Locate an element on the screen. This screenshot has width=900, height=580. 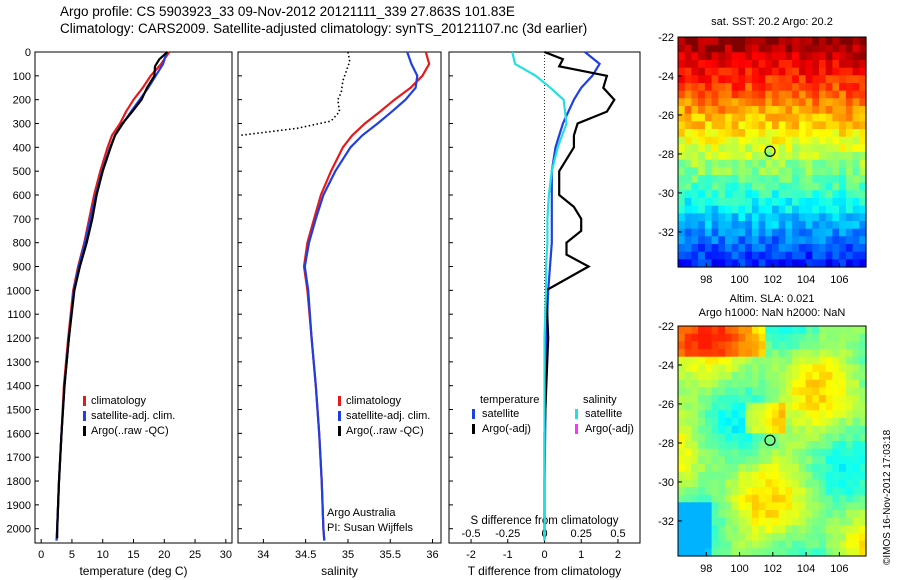
map-x-tick-label: 98 is located at coordinates (706, 280).